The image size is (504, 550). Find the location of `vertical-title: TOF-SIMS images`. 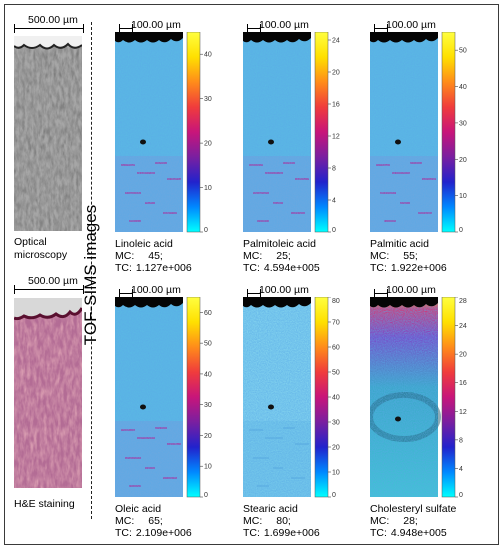

vertical-title: TOF-SIMS images is located at coordinates (90, 275).